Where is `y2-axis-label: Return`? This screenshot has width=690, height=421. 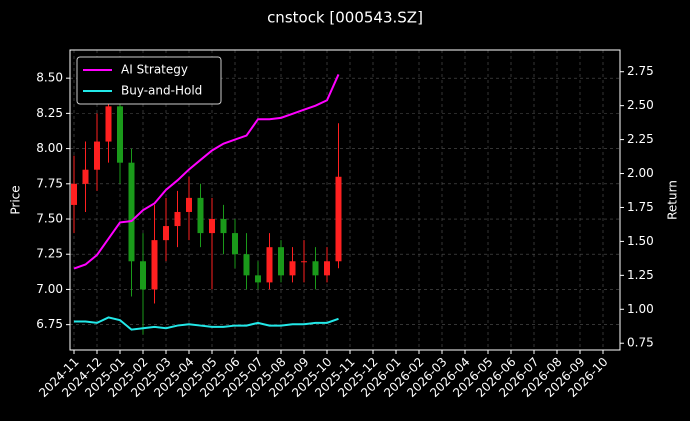
y2-axis-label: Return is located at coordinates (673, 200).